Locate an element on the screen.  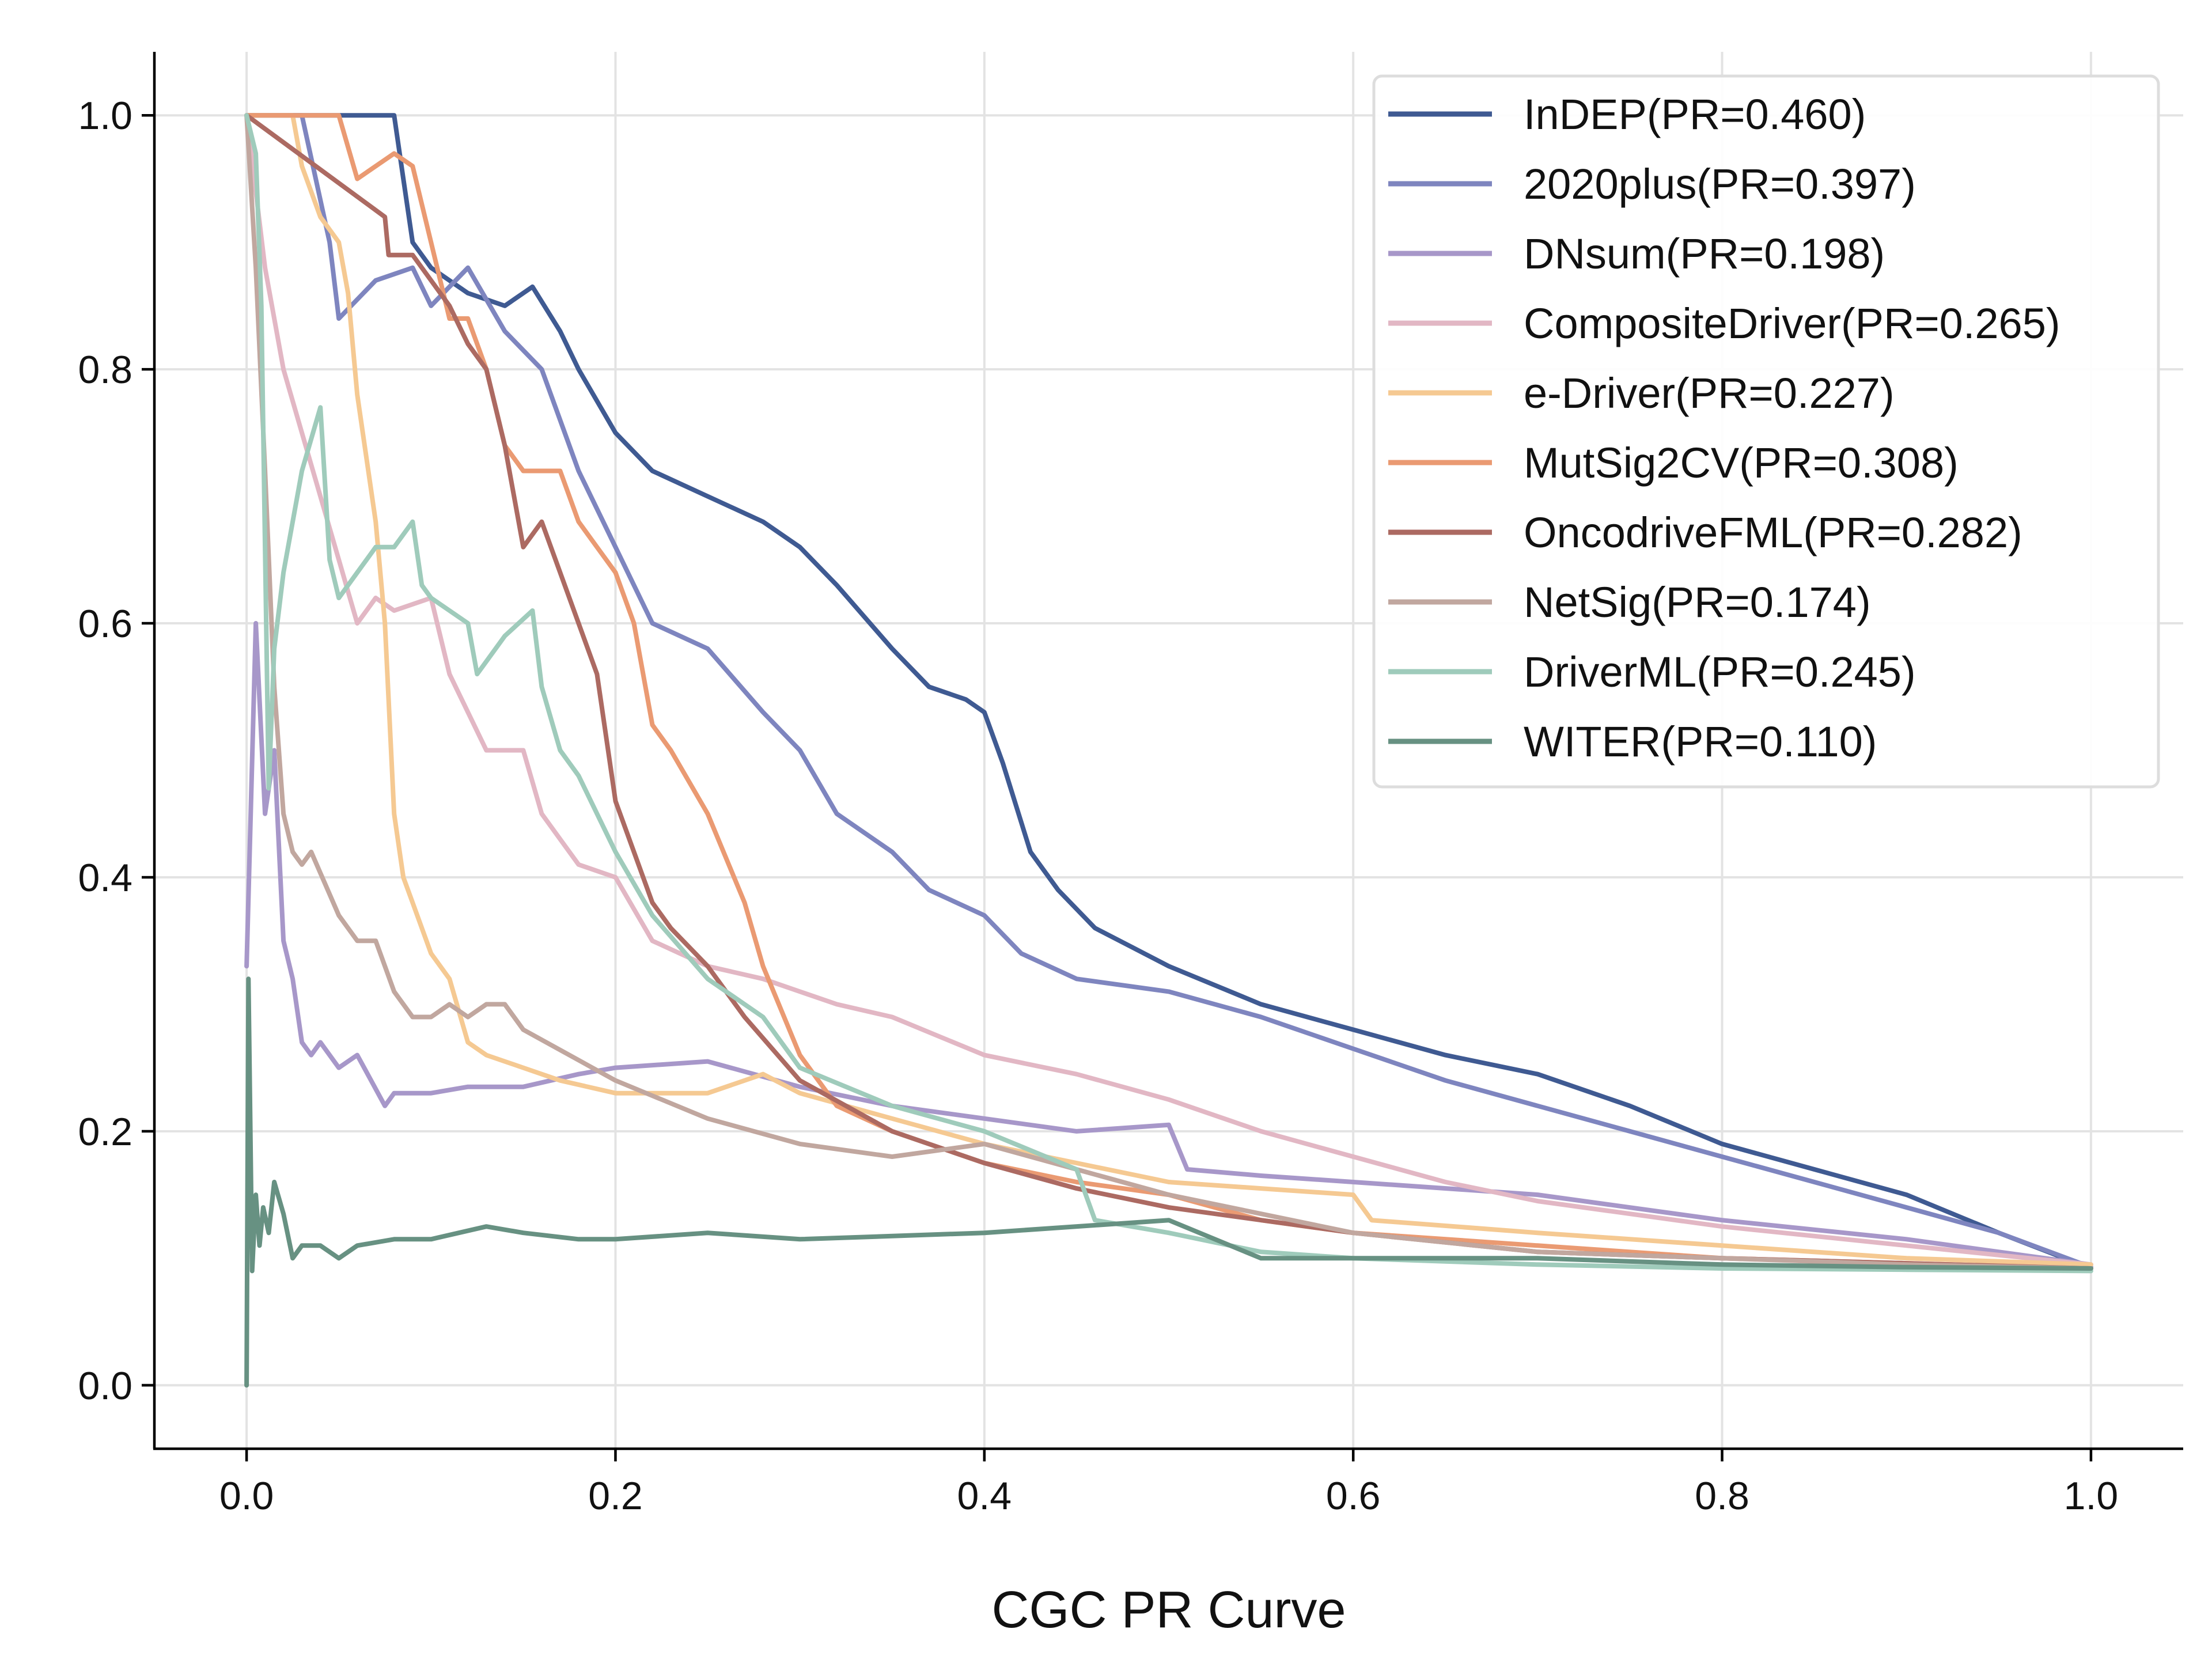
legend-label-9: WITER(PR=0.110) is located at coordinates (1700, 742).